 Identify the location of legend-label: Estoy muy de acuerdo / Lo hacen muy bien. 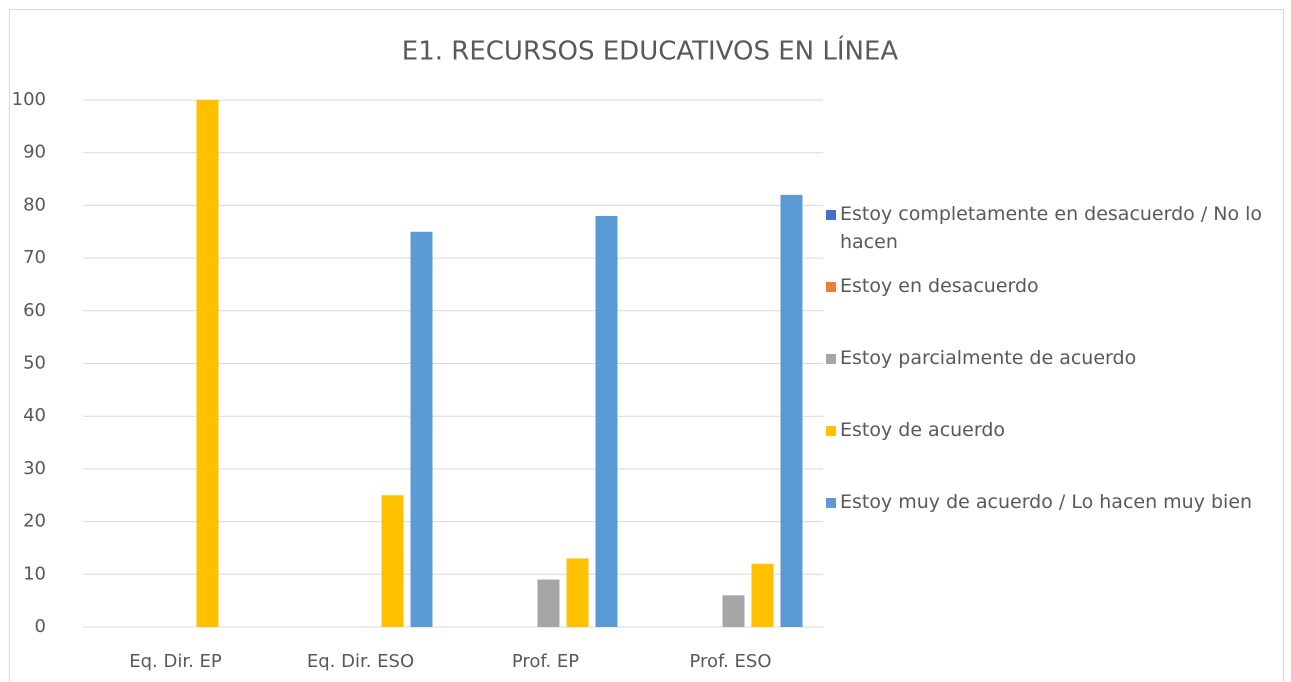
(1046, 502).